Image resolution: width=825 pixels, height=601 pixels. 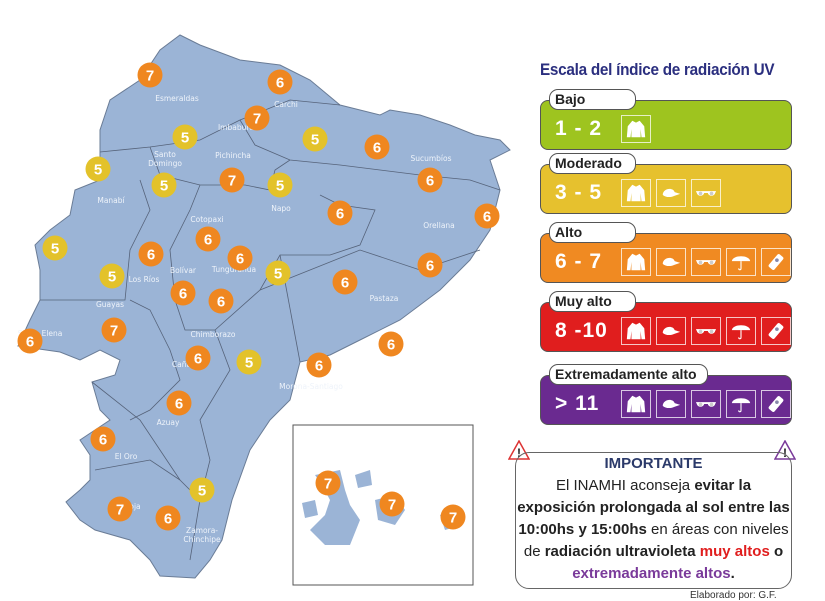 What do you see at coordinates (110, 304) in the screenshot?
I see `province-label: Guayas` at bounding box center [110, 304].